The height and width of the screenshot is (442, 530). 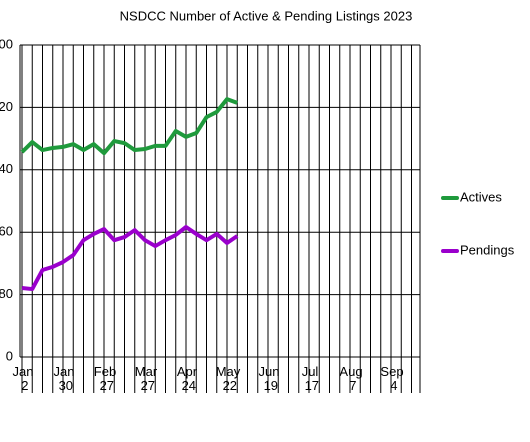 What do you see at coordinates (187, 378) in the screenshot?
I see `x-tick-label: Apr 24` at bounding box center [187, 378].